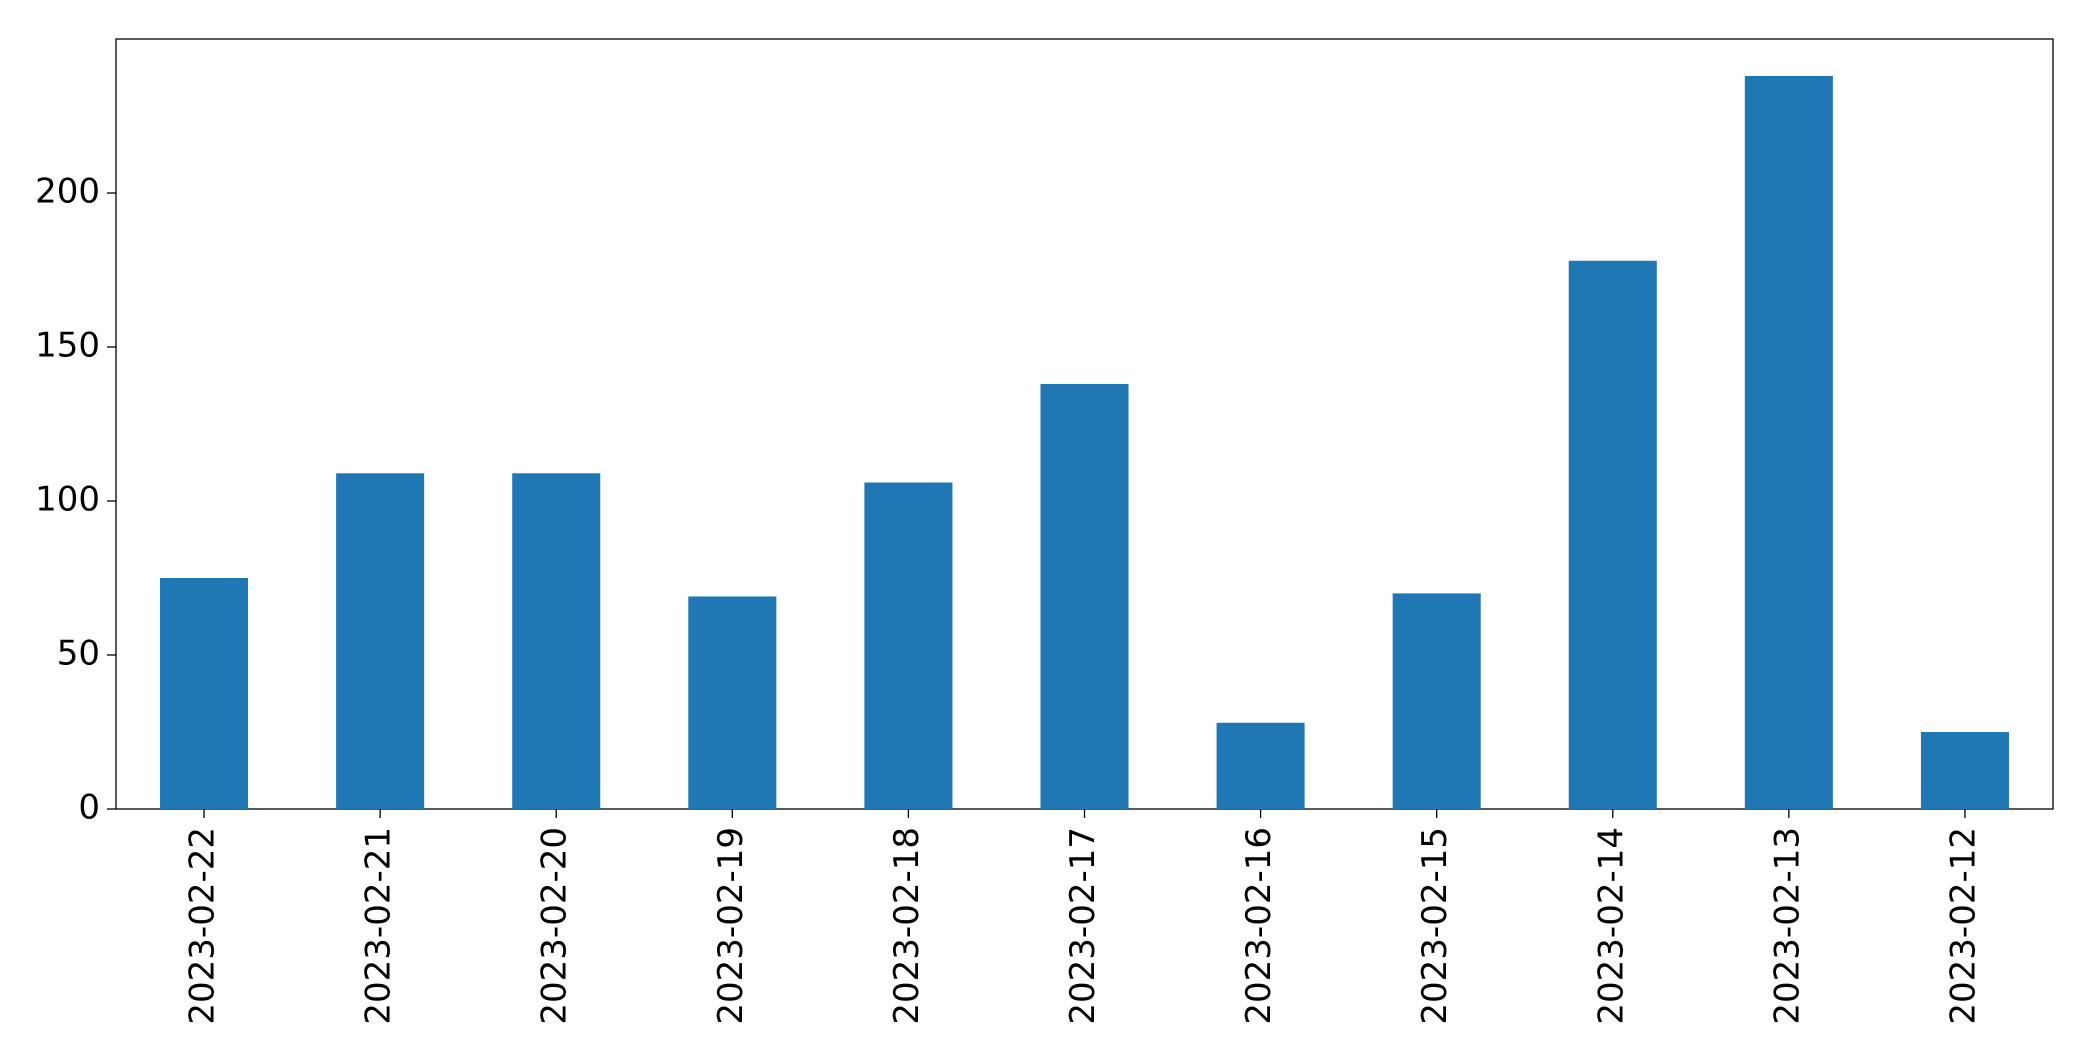 This screenshot has height=1061, width=2093. What do you see at coordinates (555, 926) in the screenshot?
I see `x-tick-label: 2023-02-20` at bounding box center [555, 926].